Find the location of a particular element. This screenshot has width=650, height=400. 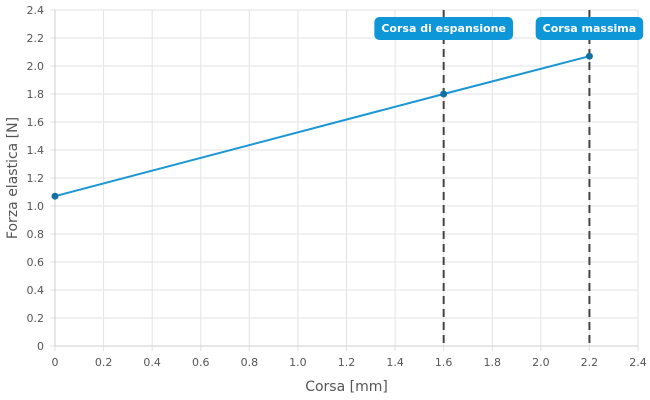

y-tick-label: 1.6 is located at coordinates (36, 122).